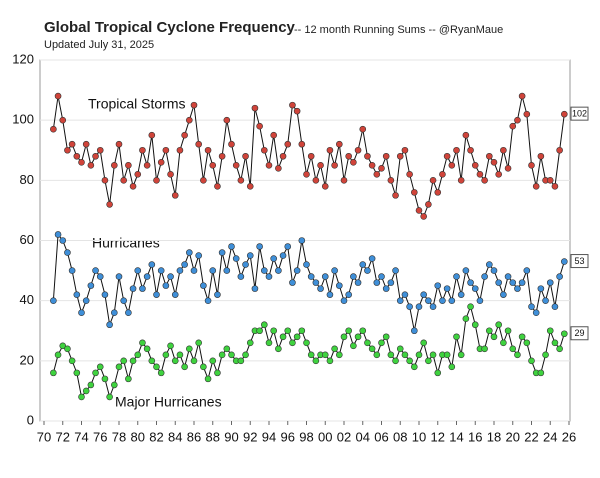 The width and height of the screenshot is (600, 478). Describe the element at coordinates (531, 436) in the screenshot. I see `x-tick-label: 22` at that location.